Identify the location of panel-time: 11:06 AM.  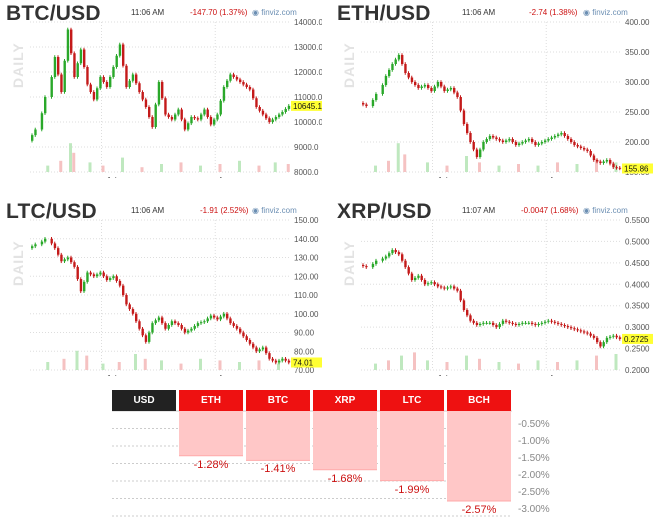
(148, 210).